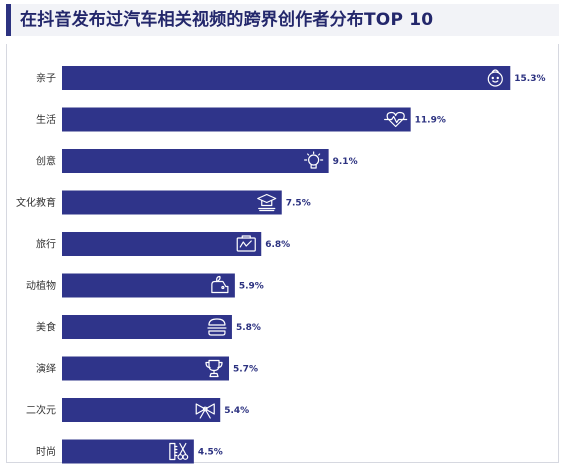 The height and width of the screenshot is (468, 567). Describe the element at coordinates (46, 244) in the screenshot. I see `category-label: 旅行` at that location.